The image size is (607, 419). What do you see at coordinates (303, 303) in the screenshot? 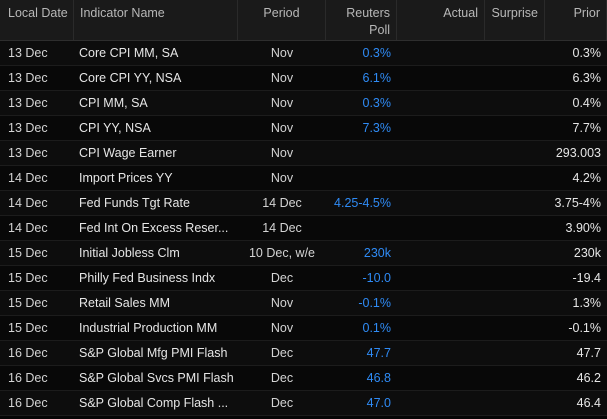
I see `table-row: 15 Dec Retail Sales MM Nov -0.1% 1.3%` at bounding box center [303, 303].